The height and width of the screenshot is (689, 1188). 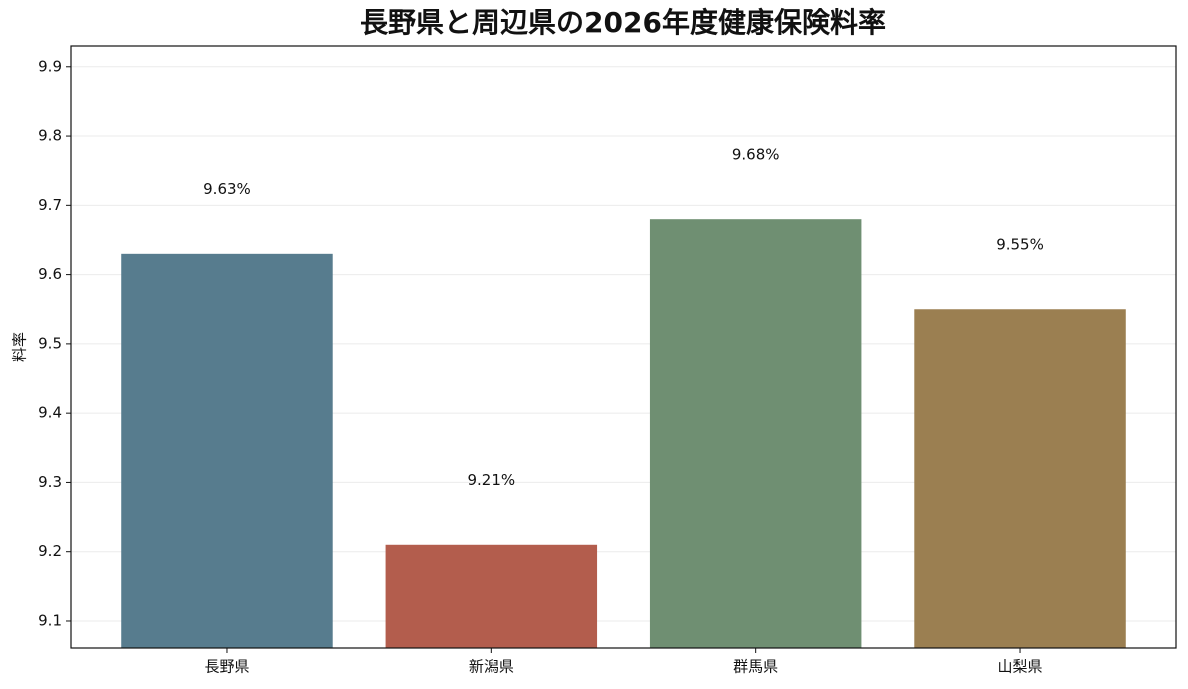 What do you see at coordinates (1020, 667) in the screenshot?
I see `x-tick-label: 山梨県` at bounding box center [1020, 667].